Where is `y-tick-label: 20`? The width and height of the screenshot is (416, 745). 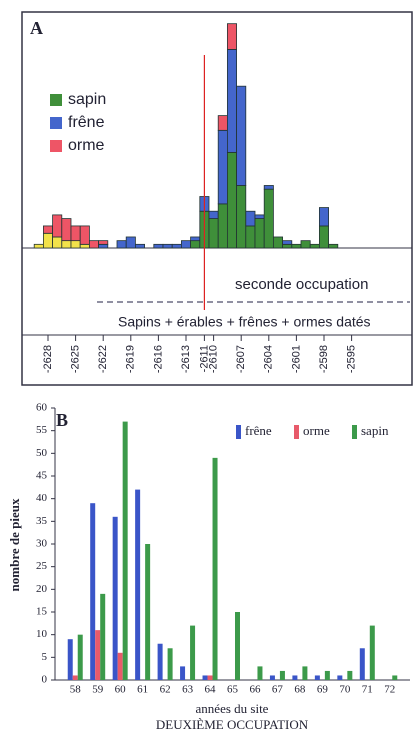 y-tick-label: 20 is located at coordinates (42, 589).